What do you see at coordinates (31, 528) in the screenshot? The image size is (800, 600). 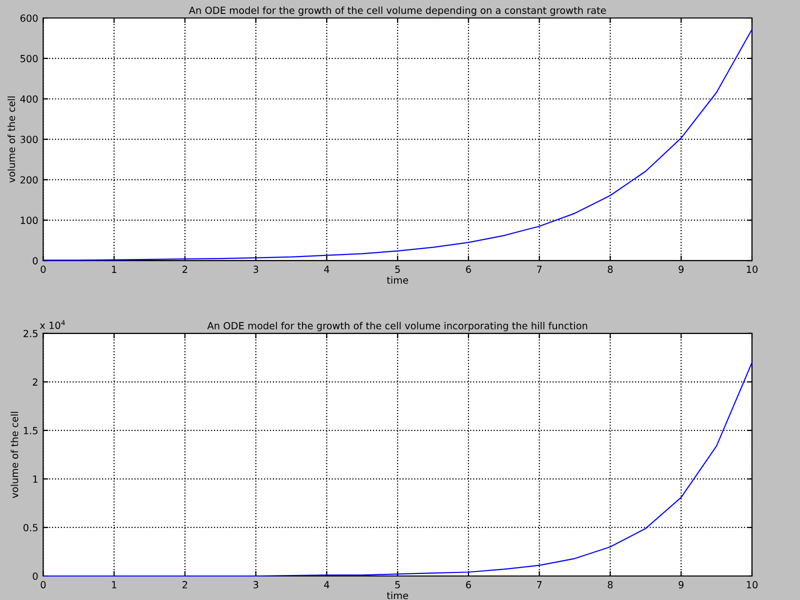 I see `y-tick-label: 0.5` at bounding box center [31, 528].